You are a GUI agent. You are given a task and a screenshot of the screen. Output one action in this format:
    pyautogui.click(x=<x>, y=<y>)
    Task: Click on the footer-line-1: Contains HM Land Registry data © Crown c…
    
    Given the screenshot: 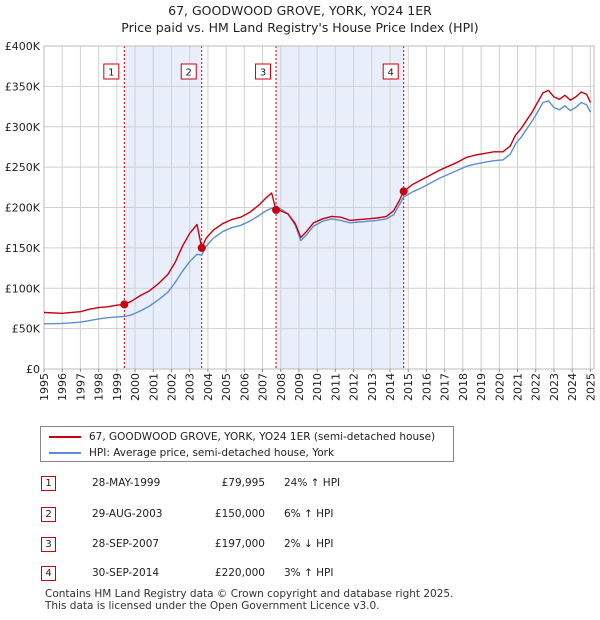 What is the action you would take?
    pyautogui.click(x=249, y=594)
    